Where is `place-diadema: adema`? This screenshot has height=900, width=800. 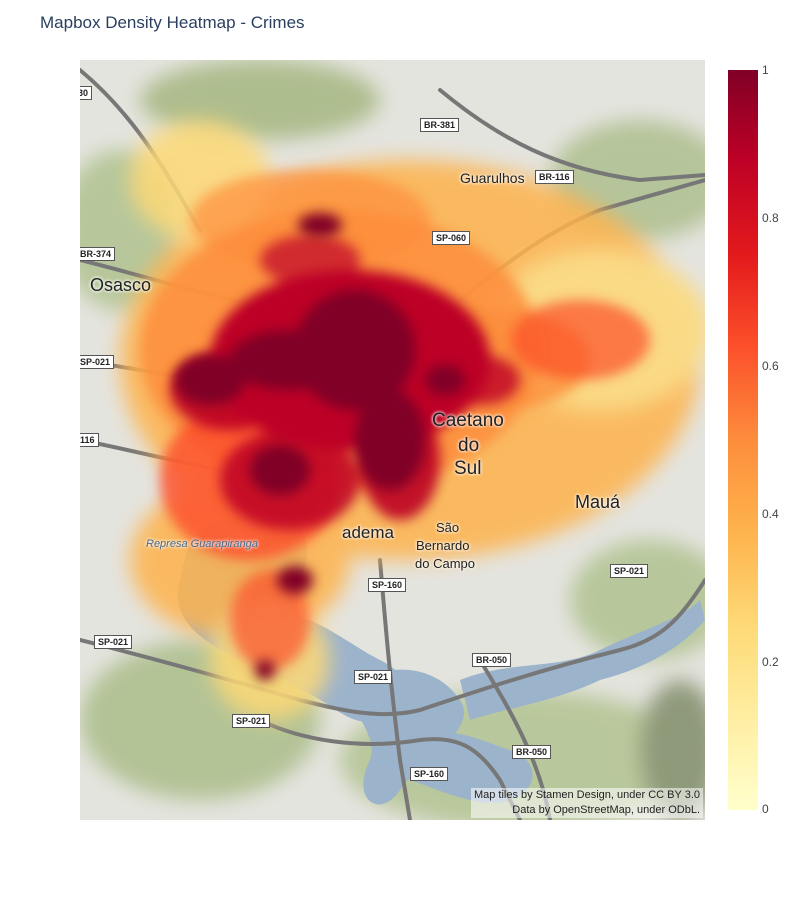
place-diadema: adema is located at coordinates (368, 532).